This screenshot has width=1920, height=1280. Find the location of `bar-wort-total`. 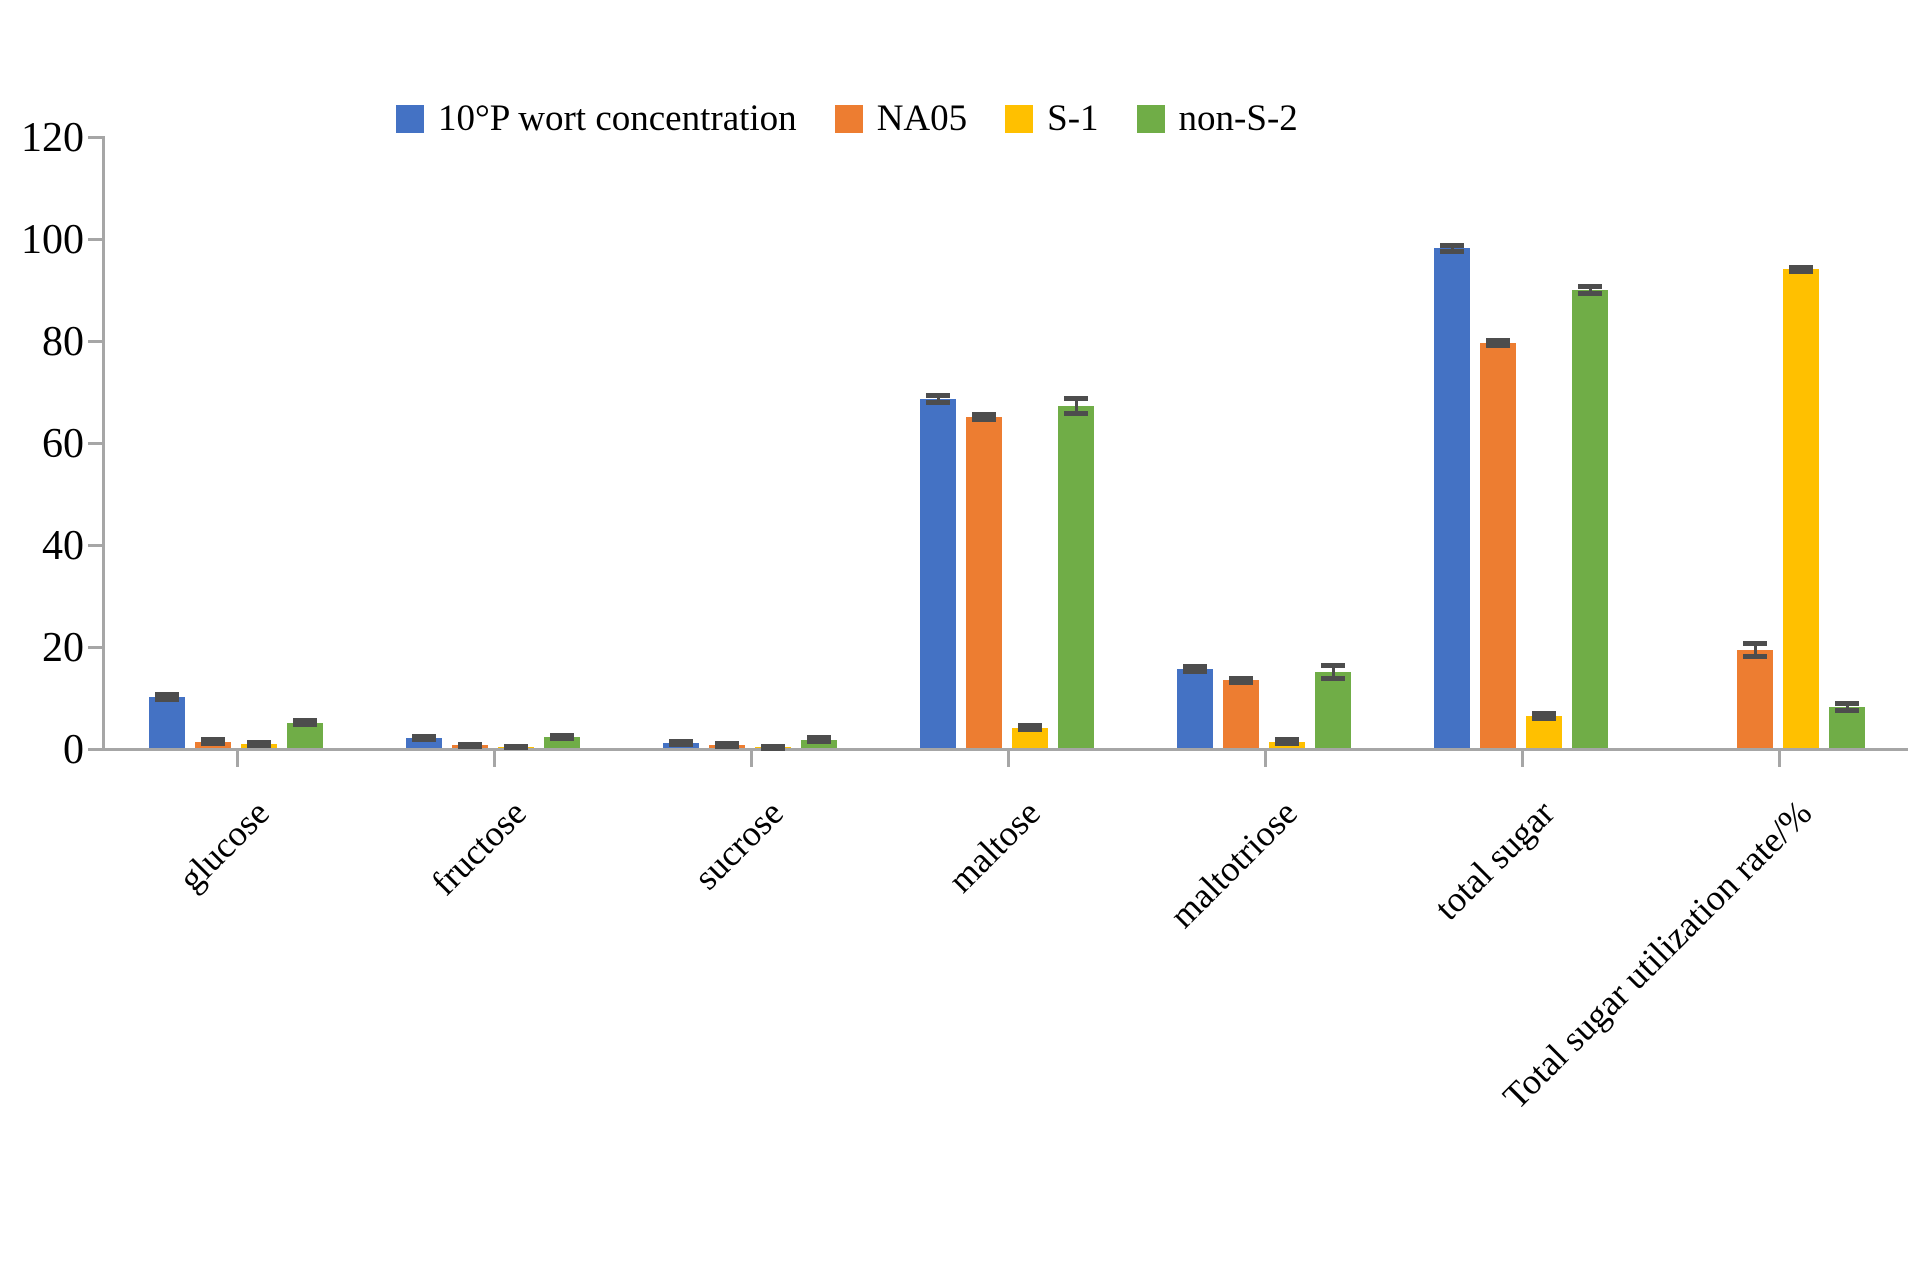

bar-wort-total is located at coordinates (1452, 498).